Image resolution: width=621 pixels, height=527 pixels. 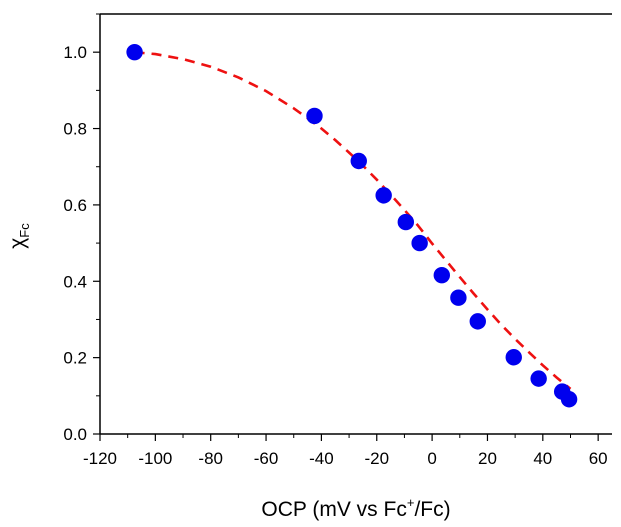 I want to click on y-tick-label: 1.0, so click(x=75, y=52).